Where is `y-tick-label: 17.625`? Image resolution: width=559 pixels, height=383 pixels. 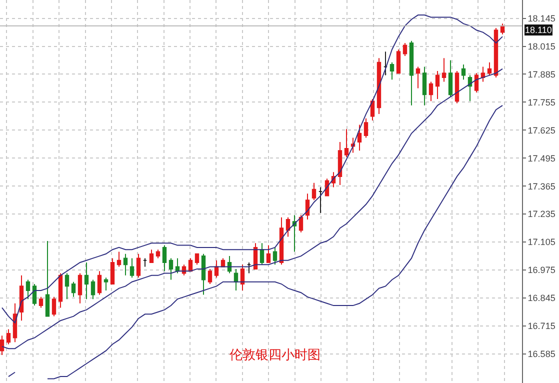
y-tick-label: 17.625 is located at coordinates (542, 130).